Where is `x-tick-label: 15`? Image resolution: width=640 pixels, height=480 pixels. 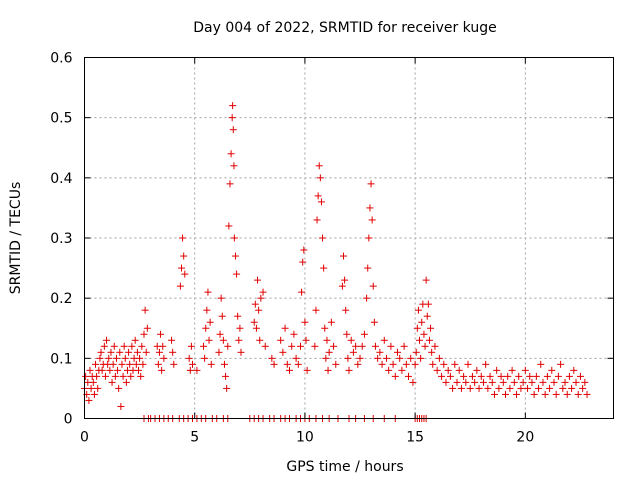 x-tick-label: 15 is located at coordinates (415, 438).